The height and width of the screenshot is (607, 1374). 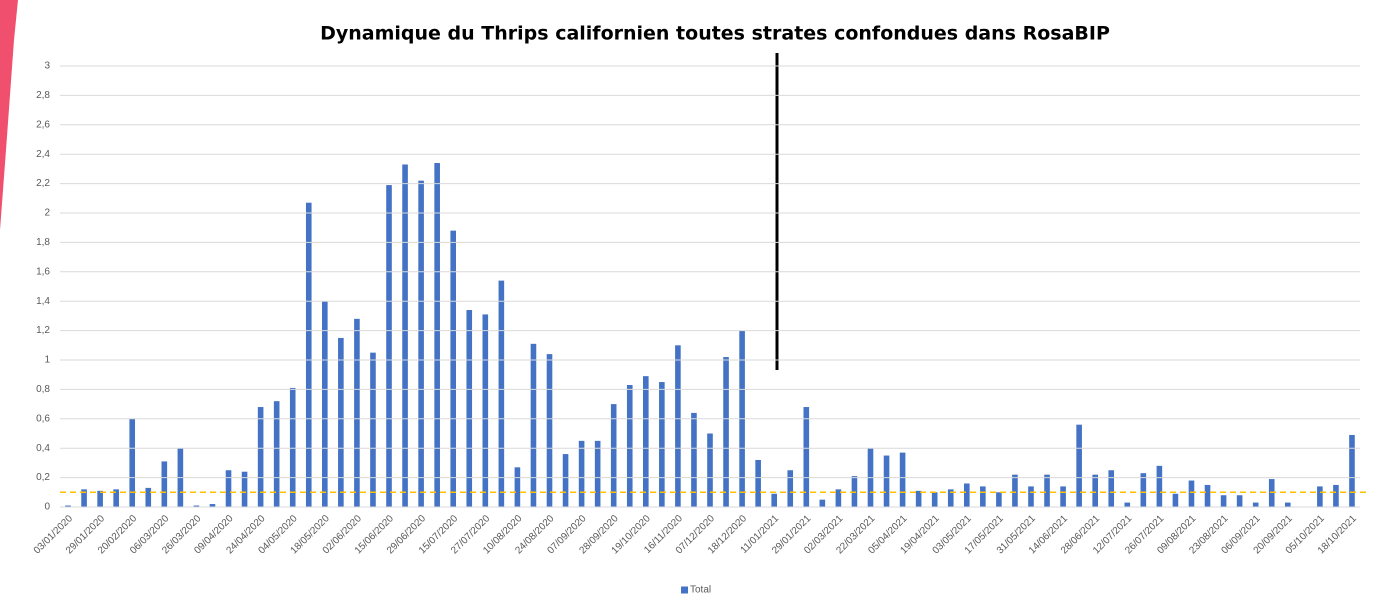 I want to click on y-tick-label: 1, so click(x=47, y=360).